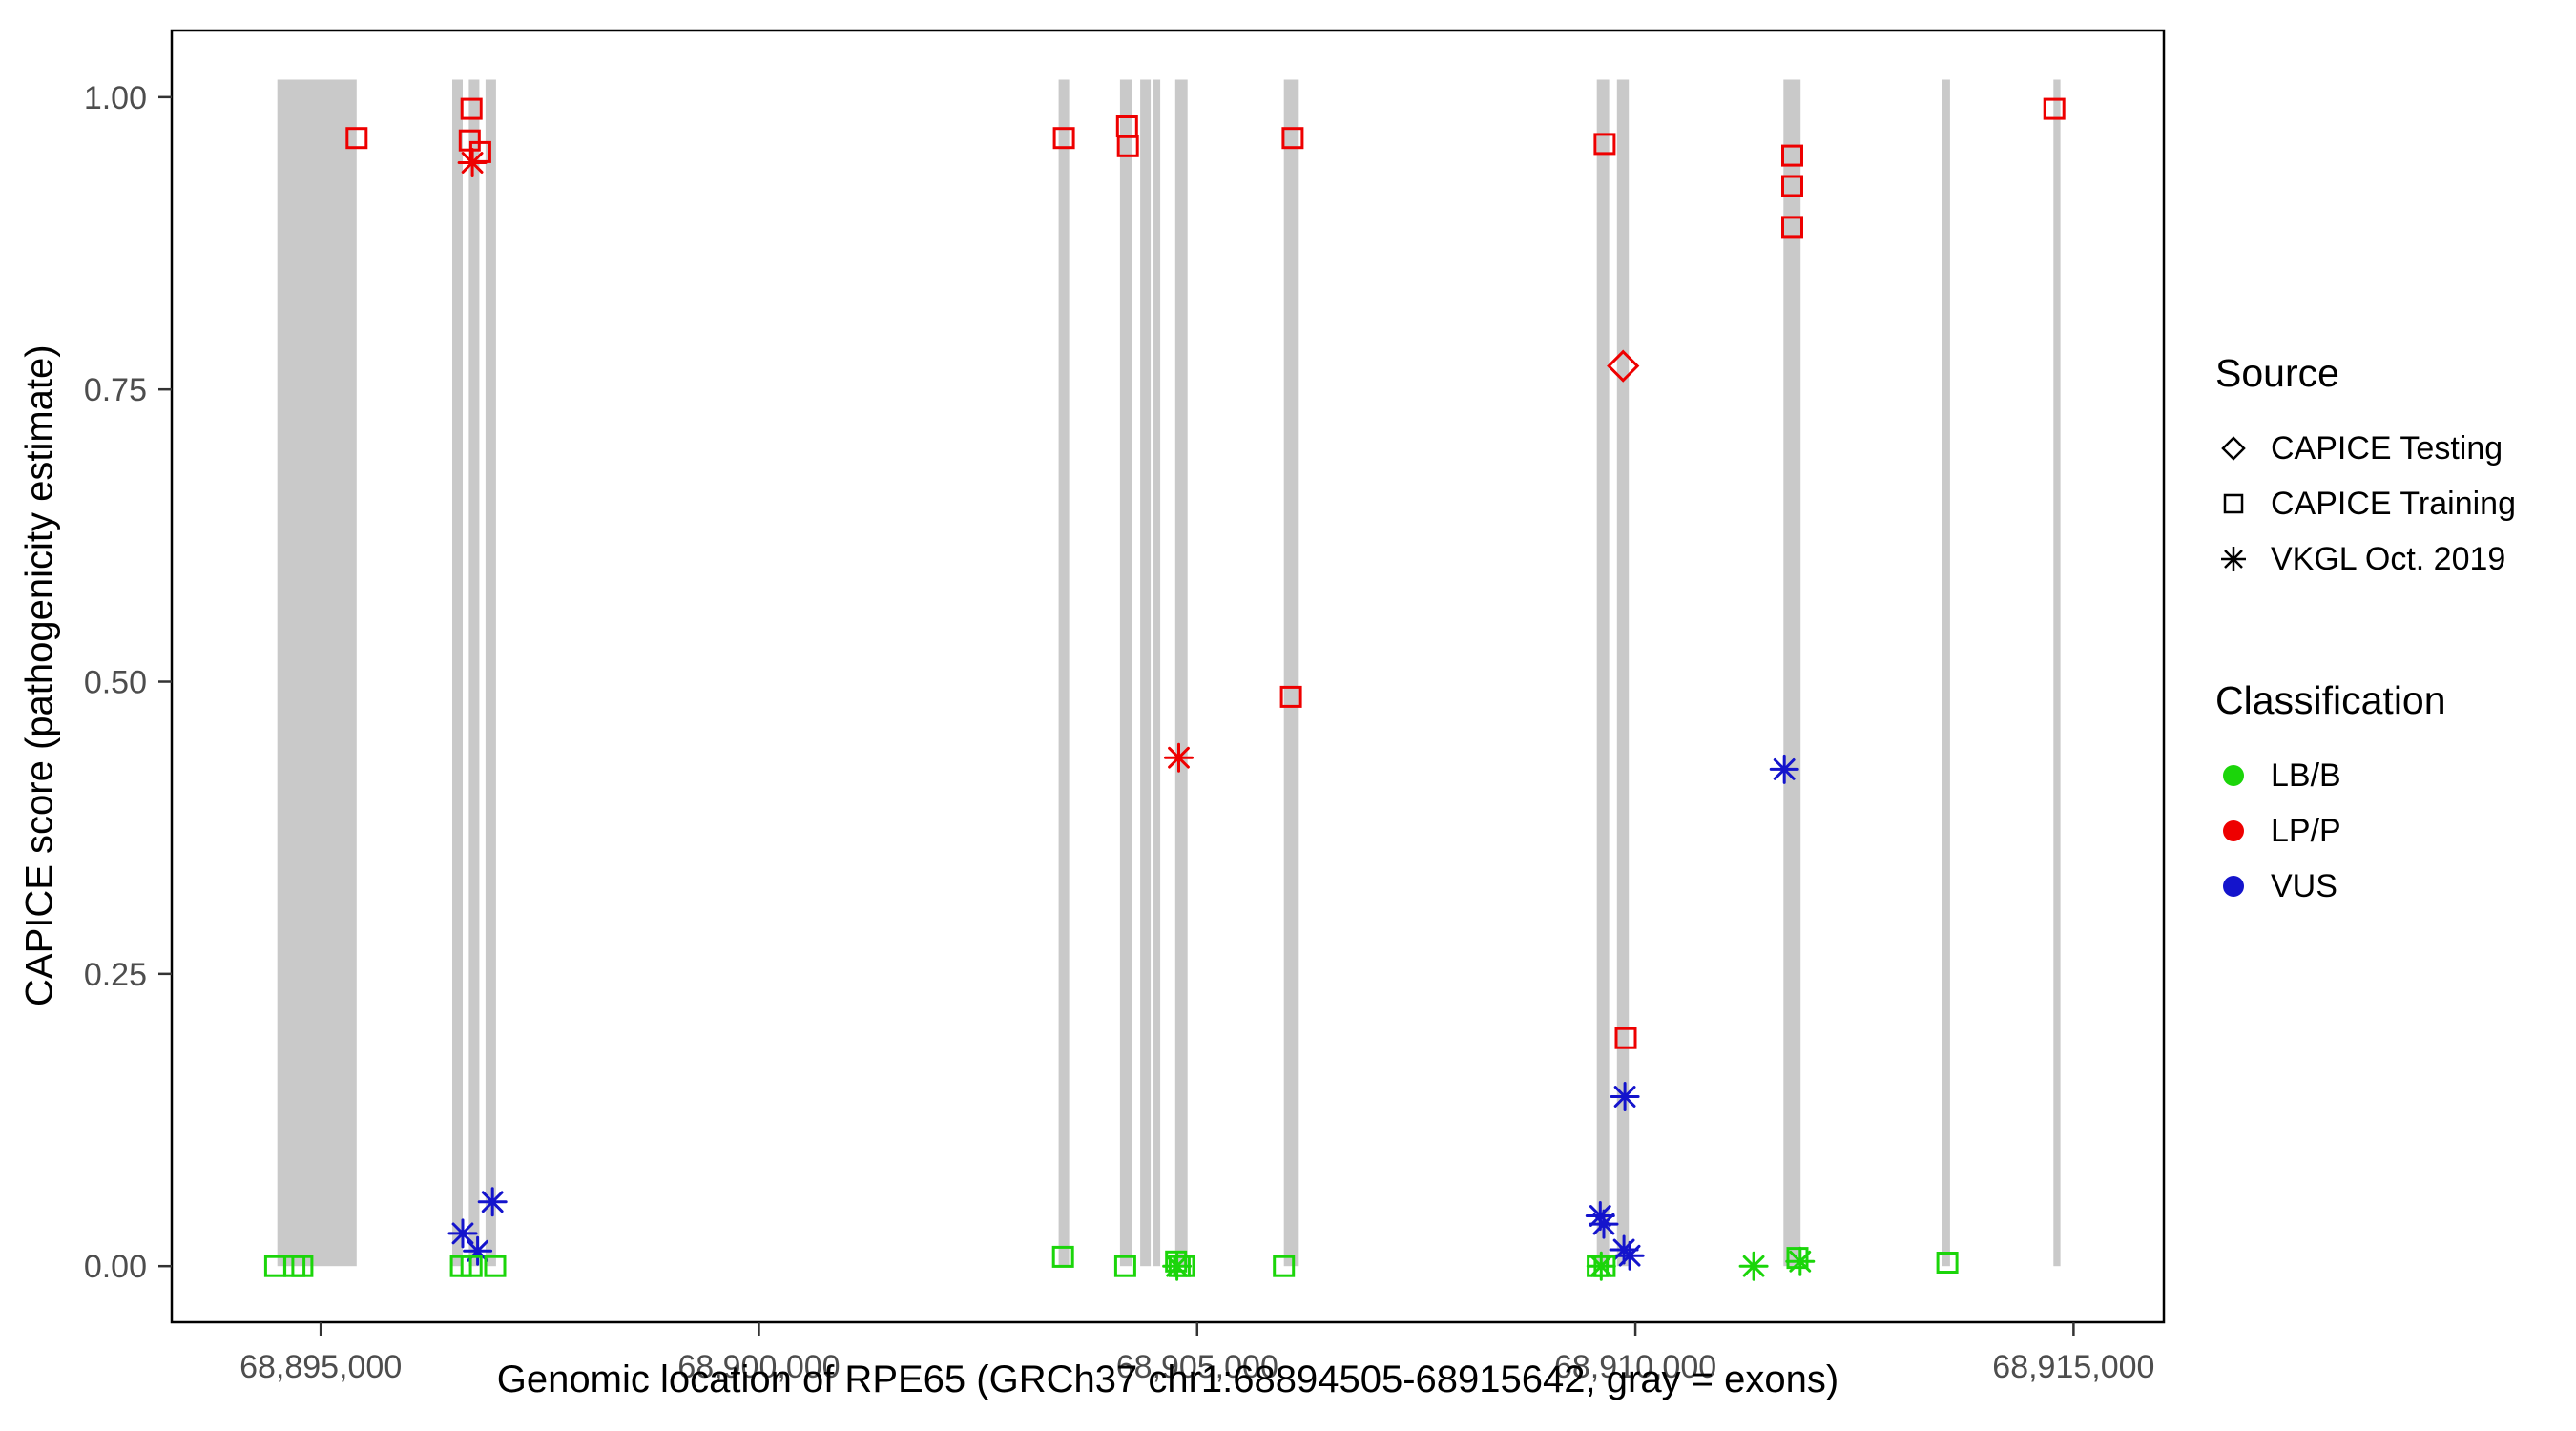 This screenshot has height=1431, width=2576. What do you see at coordinates (2306, 775) in the screenshot?
I see `legend-item-label: LB/B` at bounding box center [2306, 775].